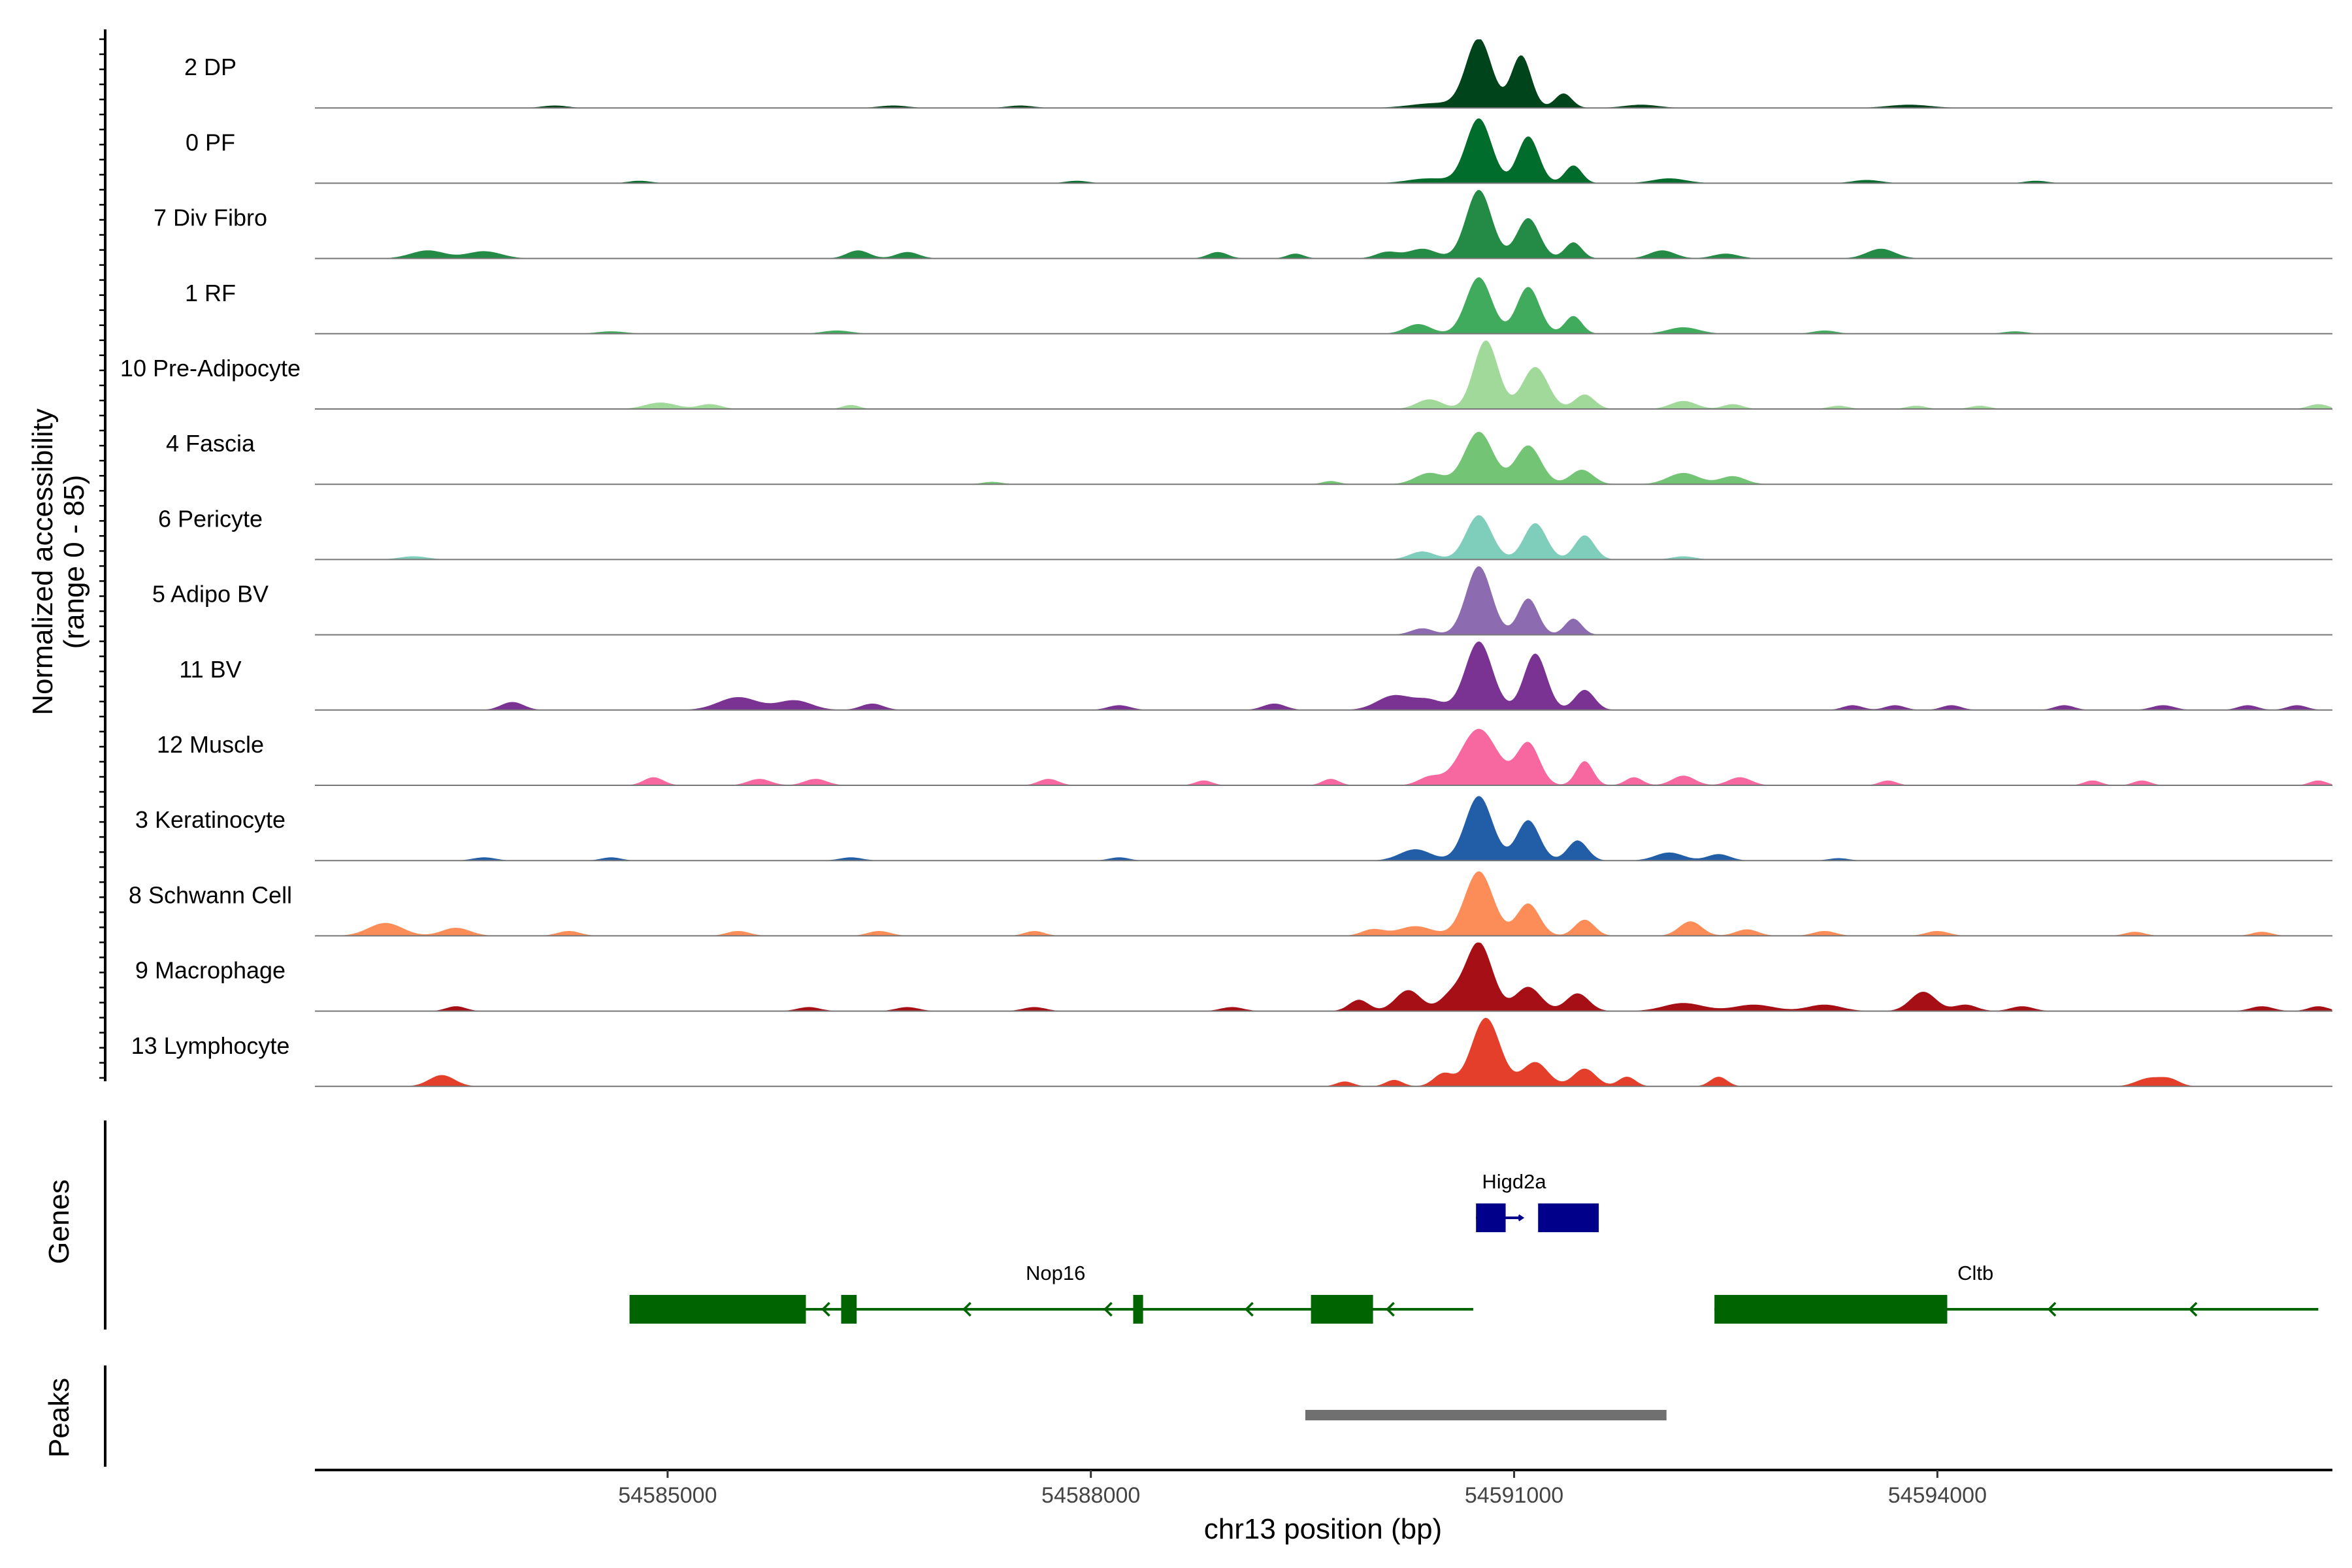 This screenshot has width=2352, height=1568. What do you see at coordinates (1051, 1293) in the screenshot?
I see `gene-nop16: Nop16` at bounding box center [1051, 1293].